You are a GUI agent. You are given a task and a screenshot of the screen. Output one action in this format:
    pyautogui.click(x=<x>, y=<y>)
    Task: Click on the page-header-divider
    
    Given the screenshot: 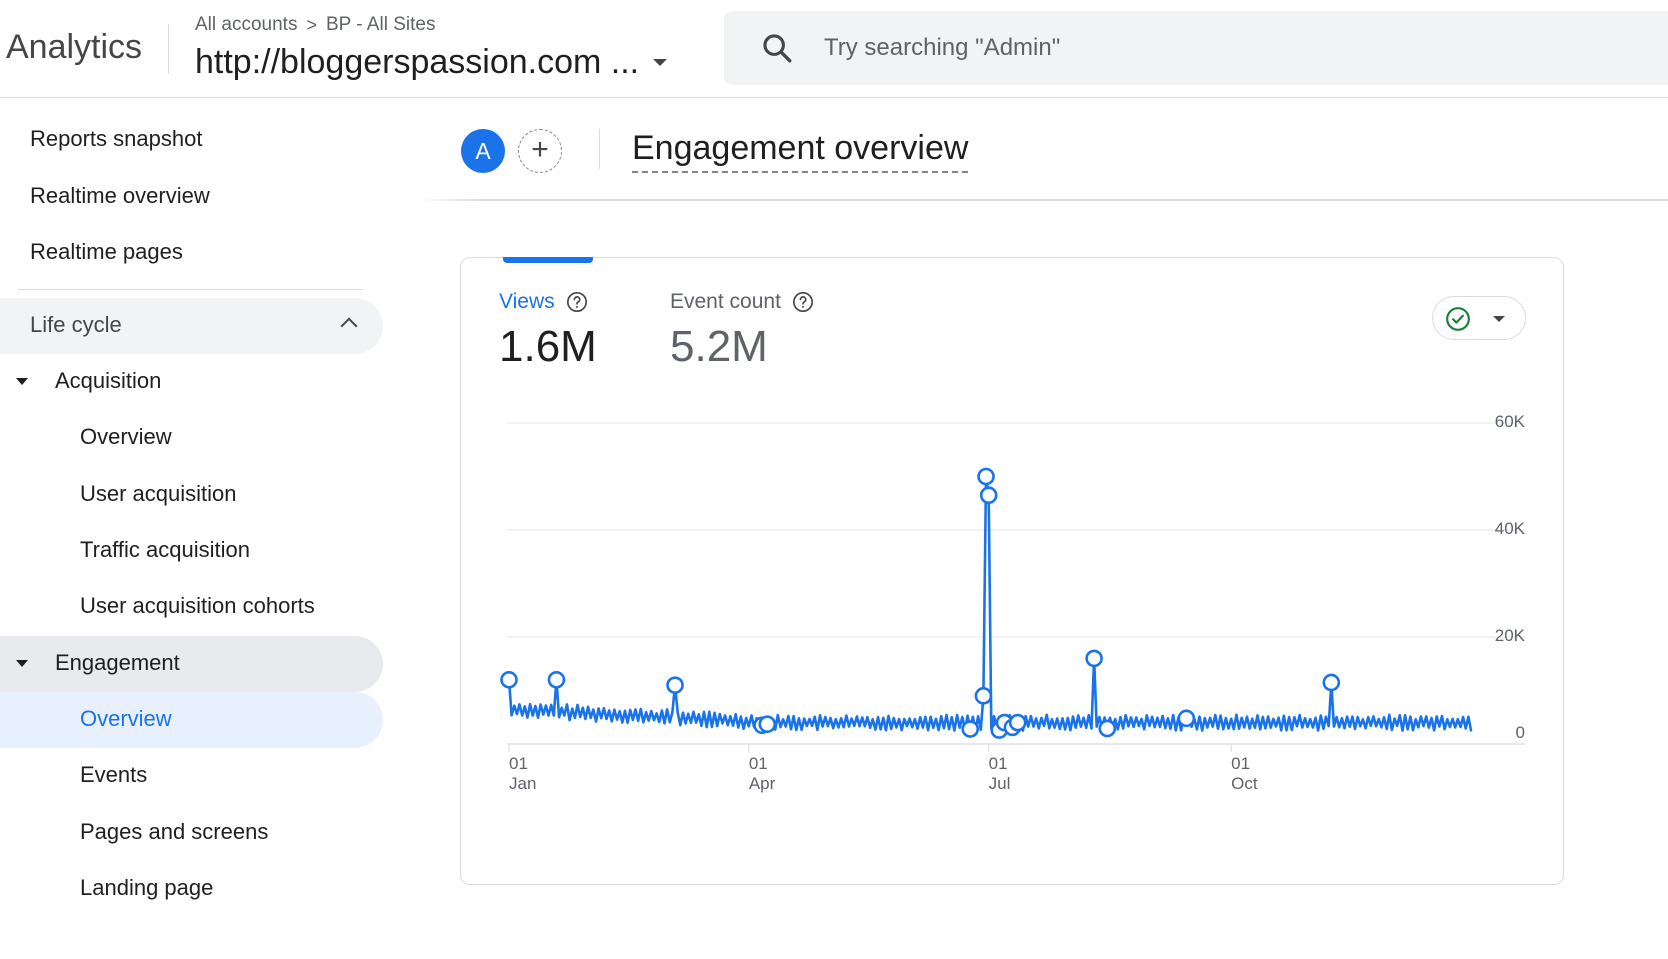 What is the action you would take?
    pyautogui.click(x=1044, y=200)
    